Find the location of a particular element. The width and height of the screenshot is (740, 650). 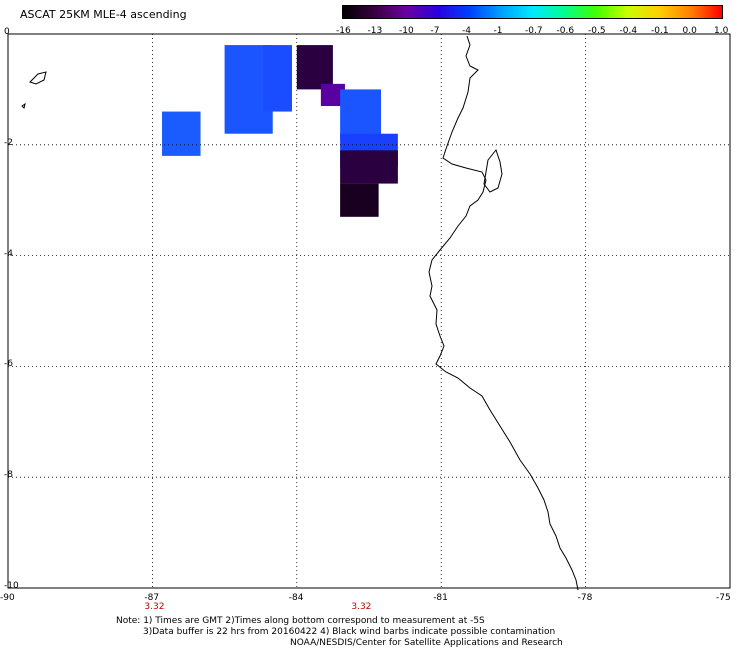

colorbar-label: -13 is located at coordinates (375, 31).